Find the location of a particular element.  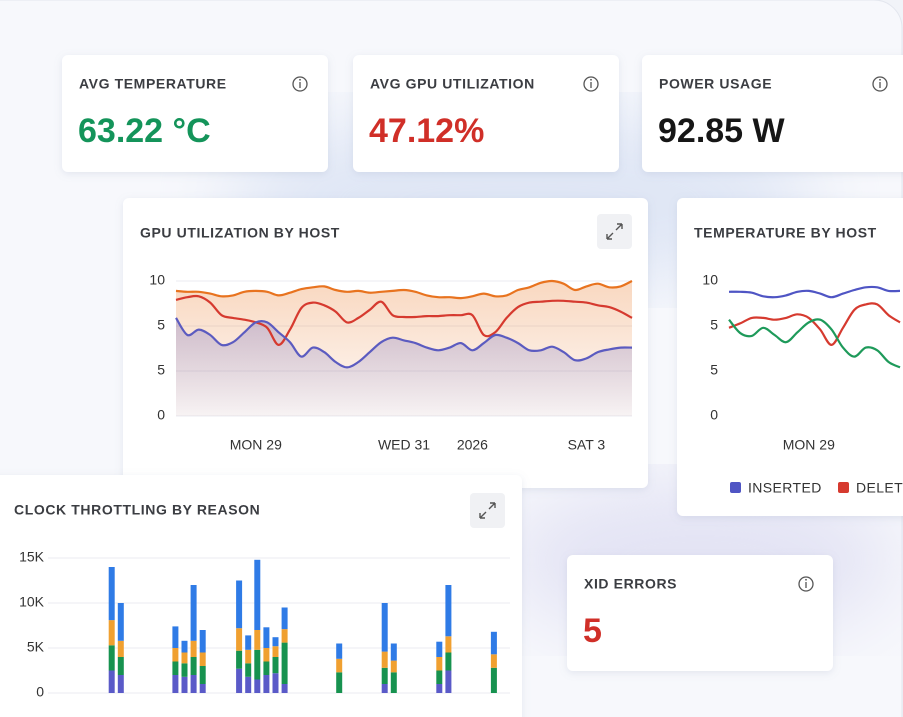

chart-title: TEMPERATURE BY HOST is located at coordinates (785, 233).